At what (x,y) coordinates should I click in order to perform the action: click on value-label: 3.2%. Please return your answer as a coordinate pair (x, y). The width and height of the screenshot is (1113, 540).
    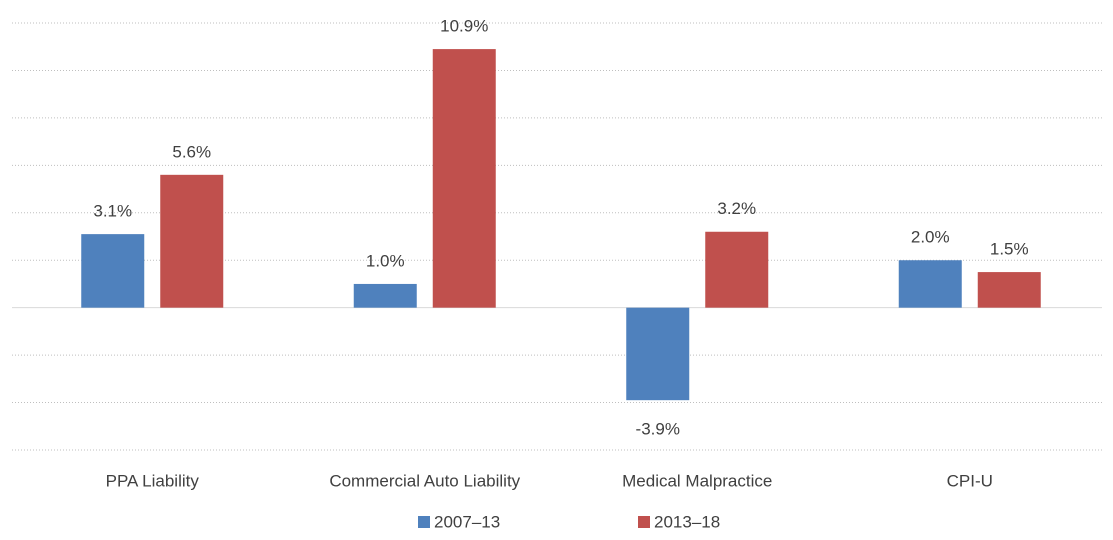
    Looking at the image, I should click on (736, 208).